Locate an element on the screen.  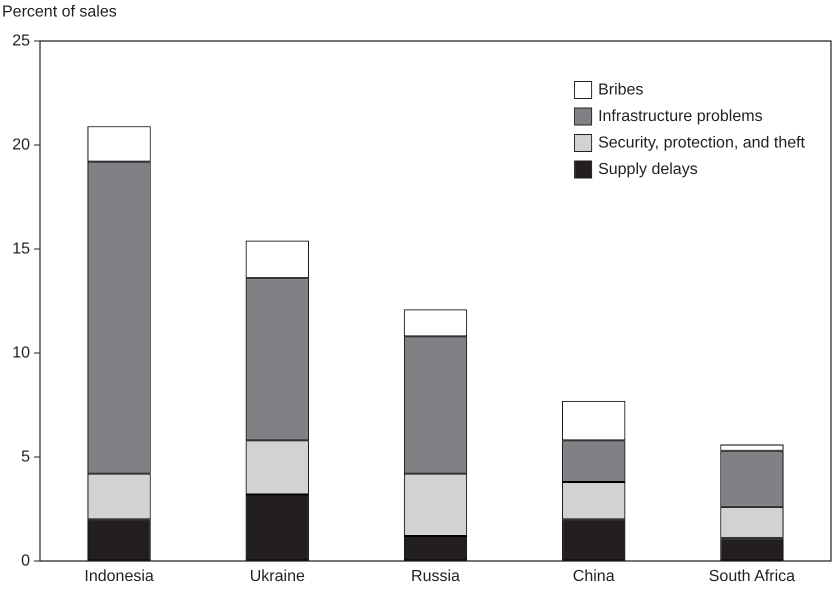
y-axis-title: Percent of sales is located at coordinates (59, 11).